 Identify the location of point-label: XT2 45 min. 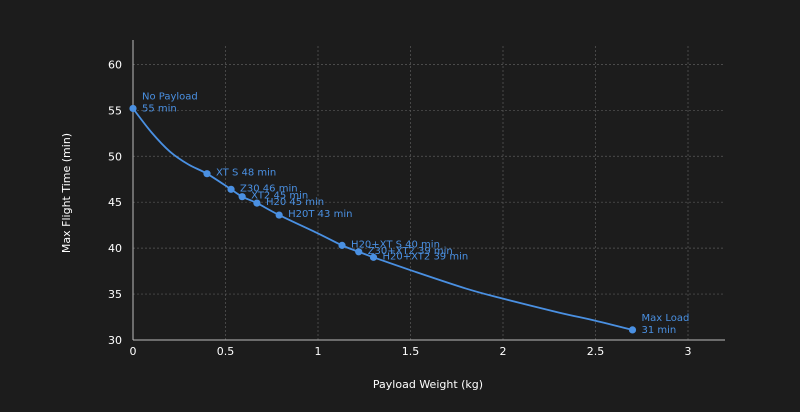
(279, 196).